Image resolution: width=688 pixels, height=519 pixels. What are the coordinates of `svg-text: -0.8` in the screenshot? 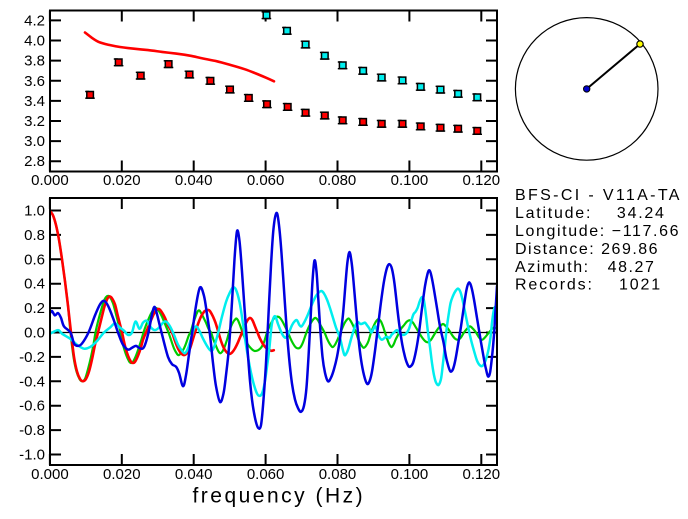 It's located at (32, 430).